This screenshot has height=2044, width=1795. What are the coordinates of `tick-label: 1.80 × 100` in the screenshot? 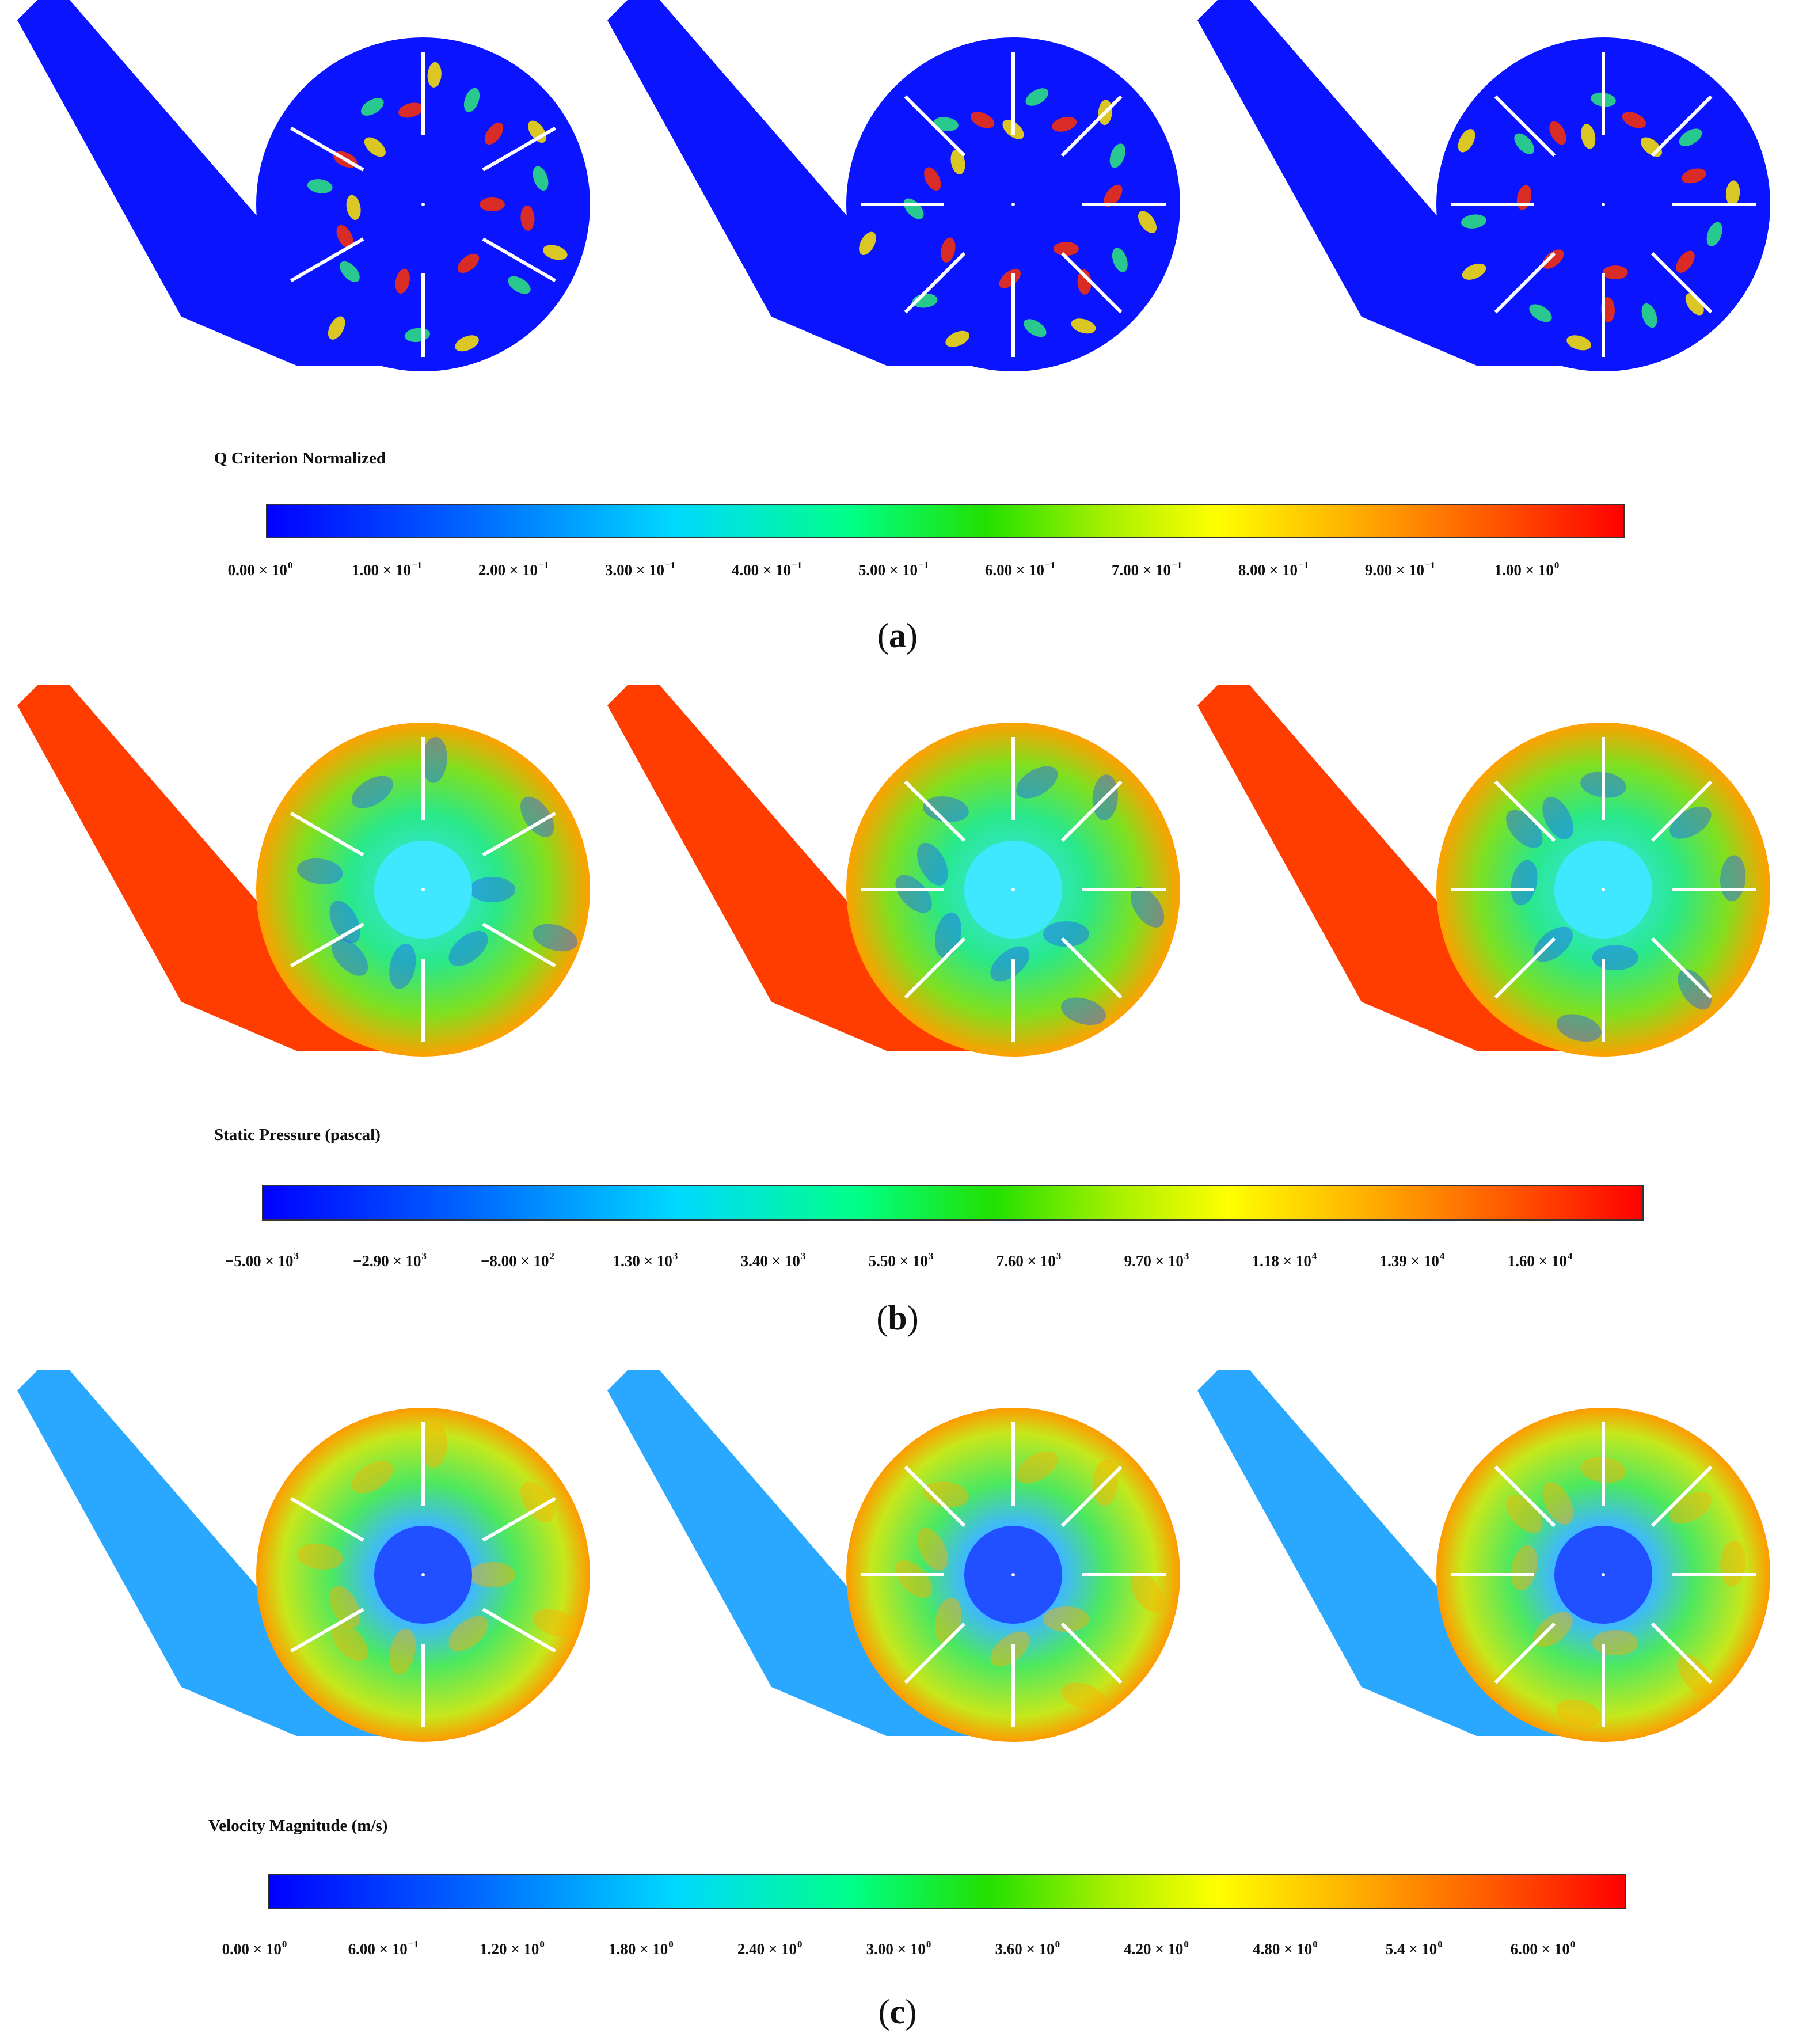 It's located at (641, 1948).